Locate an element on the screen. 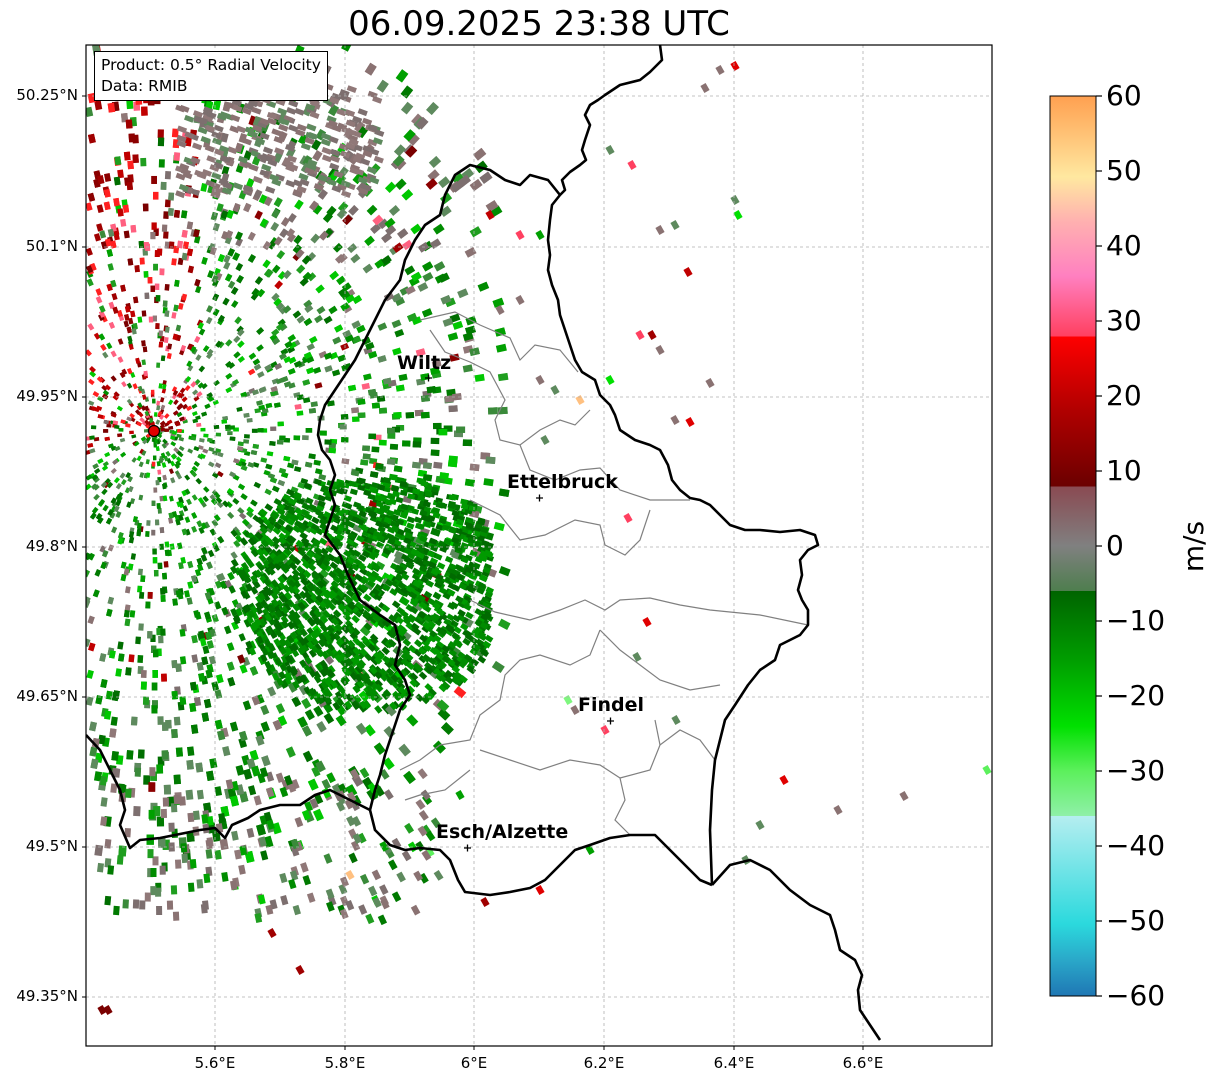 The height and width of the screenshot is (1081, 1207). lat-tick-label: 49.5°N is located at coordinates (51, 846).